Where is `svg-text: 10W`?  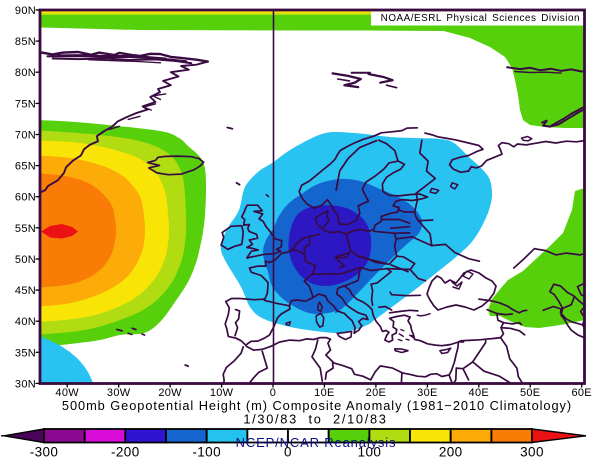
svg-text: 10W is located at coordinates (222, 393).